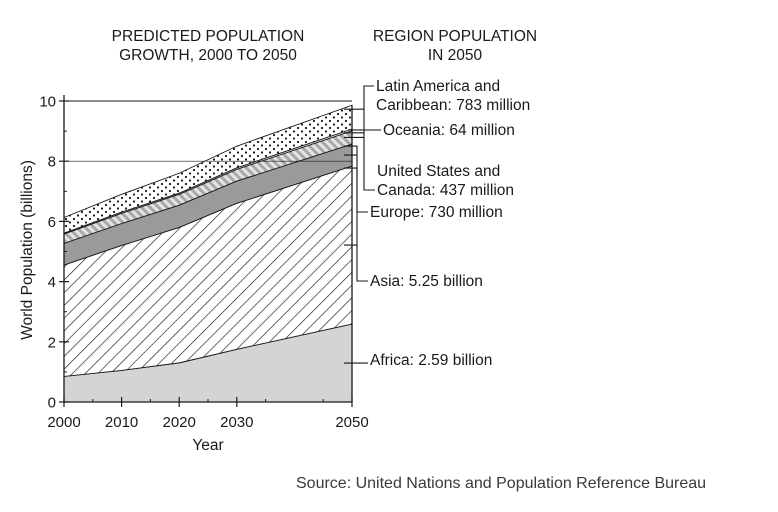 The image size is (778, 512). Describe the element at coordinates (446, 190) in the screenshot. I see `series-label-4-line-2: Canada: 437 million` at that location.